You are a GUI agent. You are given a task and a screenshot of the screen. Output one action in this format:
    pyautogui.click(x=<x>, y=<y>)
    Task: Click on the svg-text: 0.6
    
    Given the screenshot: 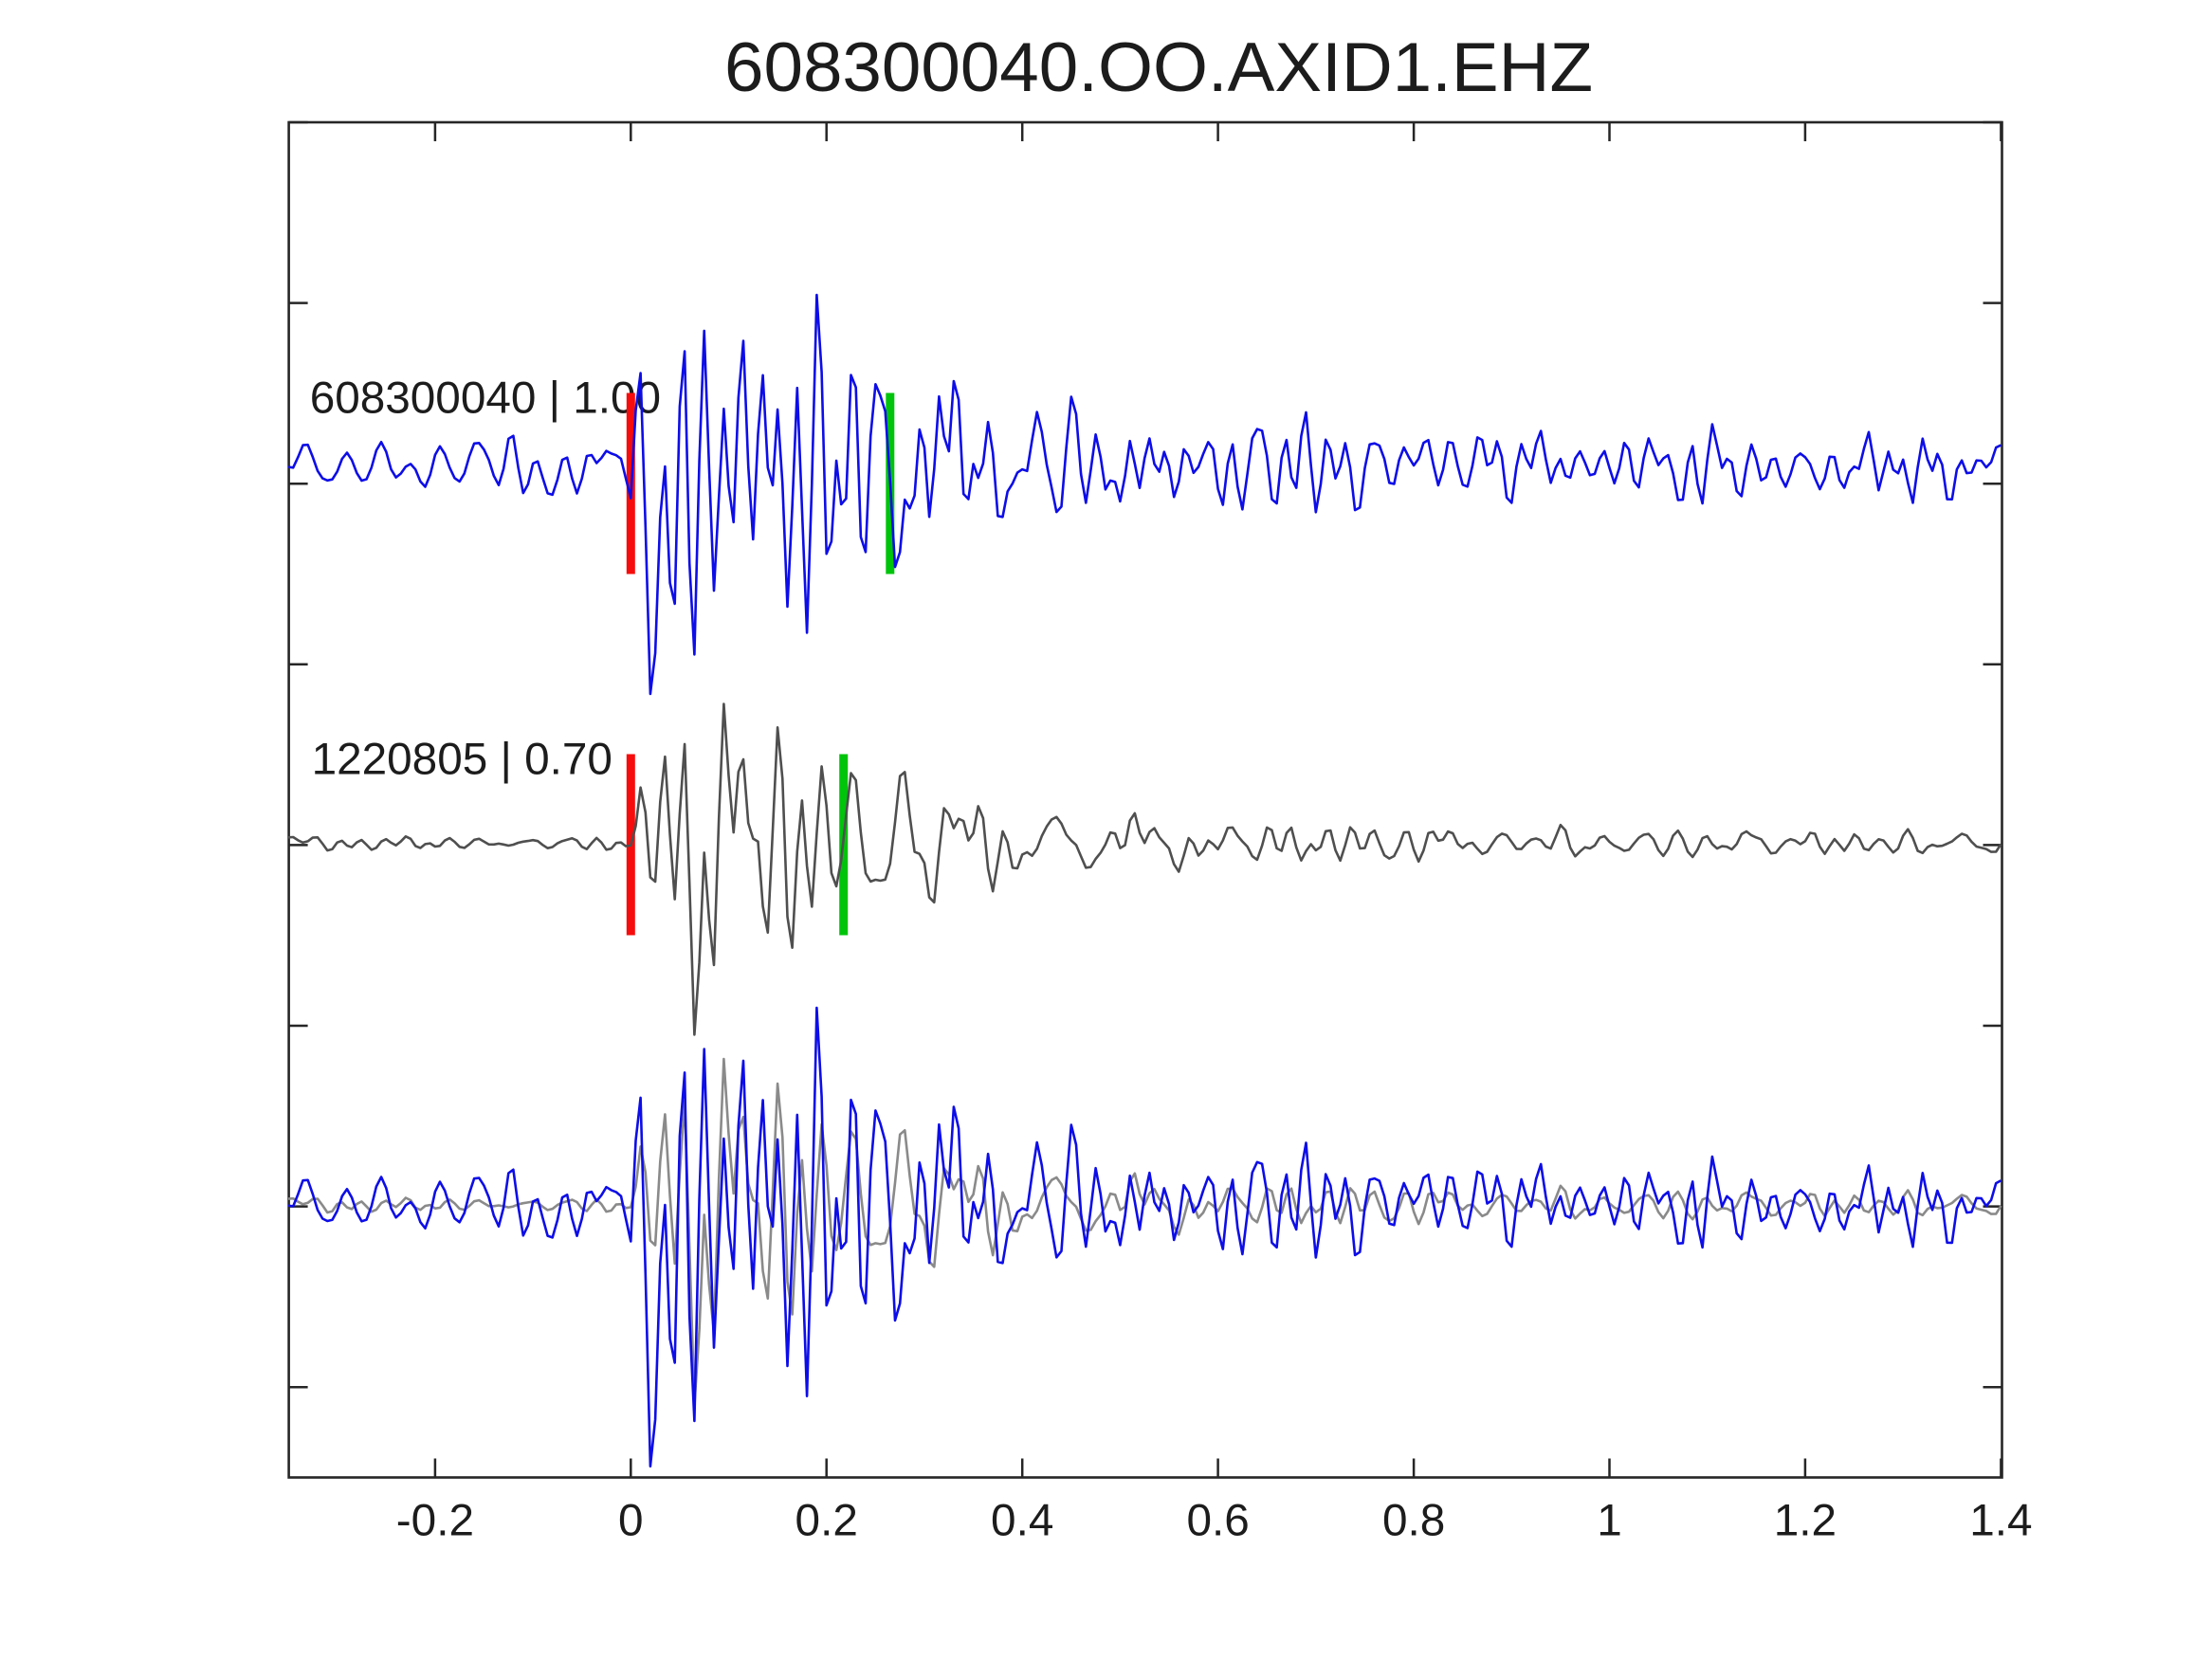 What is the action you would take?
    pyautogui.click(x=1217, y=1521)
    